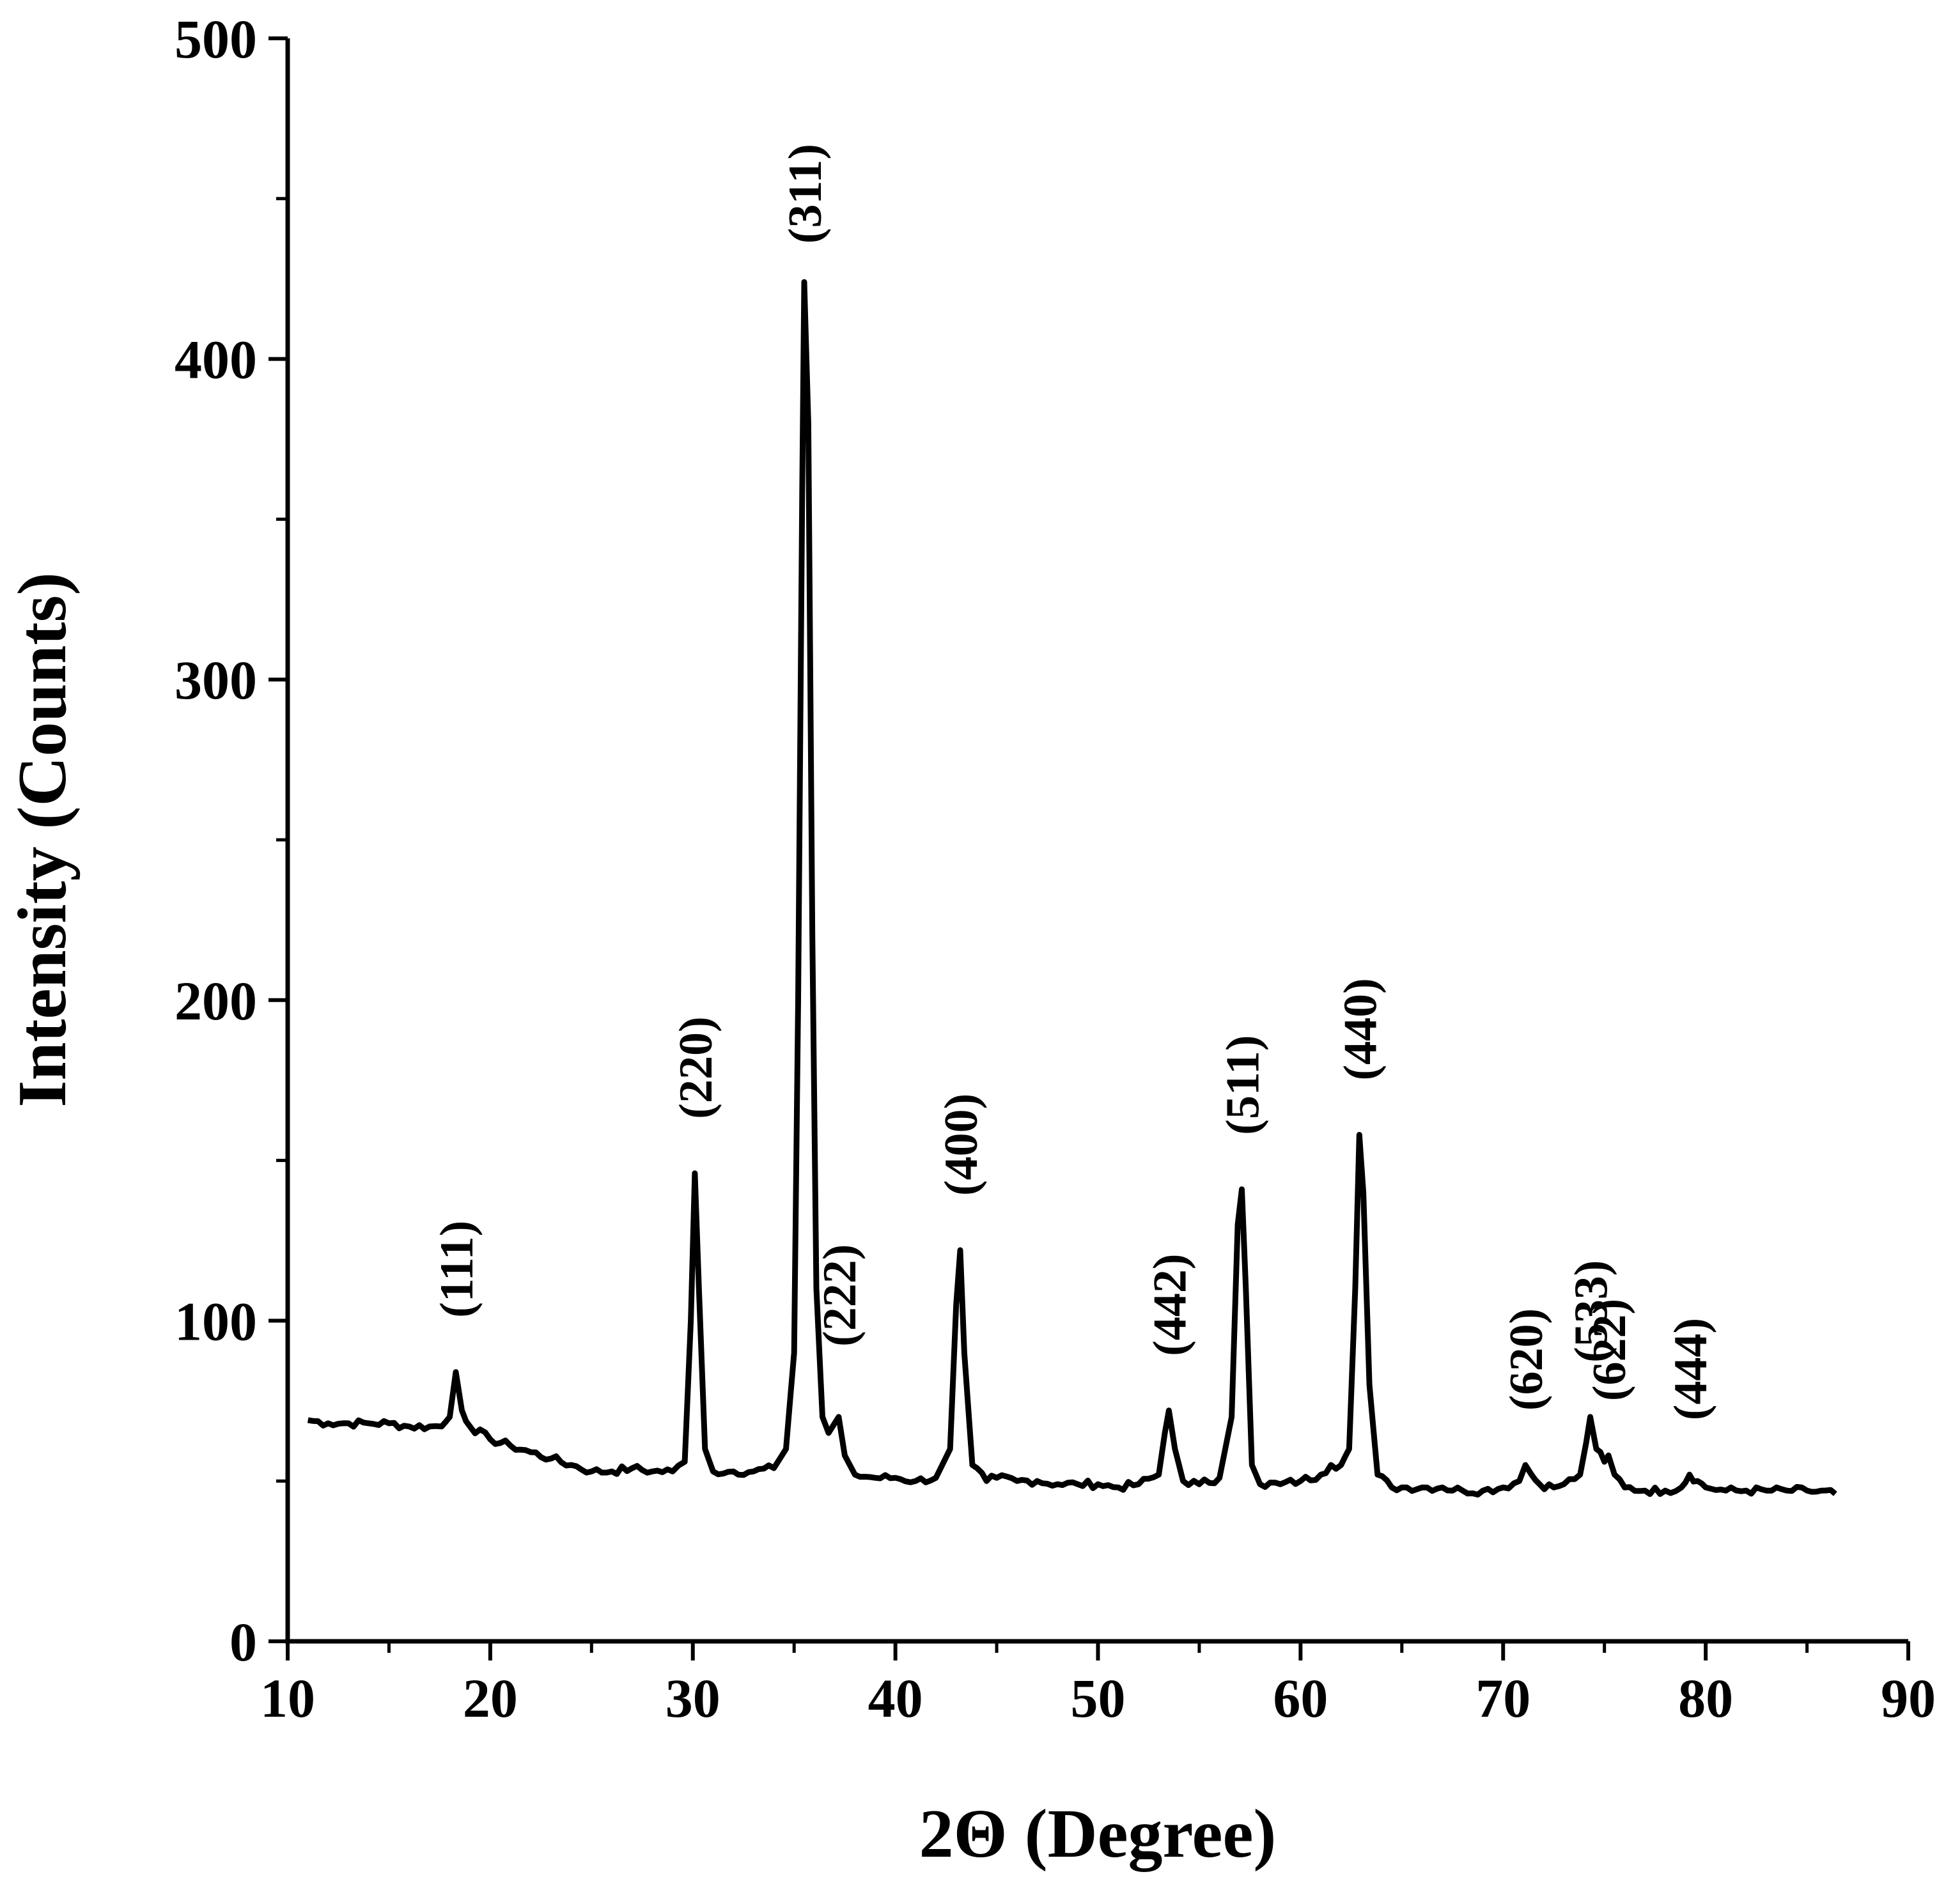 This screenshot has width=1946, height=1904. What do you see at coordinates (696, 1067) in the screenshot?
I see `peak-label: (220)` at bounding box center [696, 1067].